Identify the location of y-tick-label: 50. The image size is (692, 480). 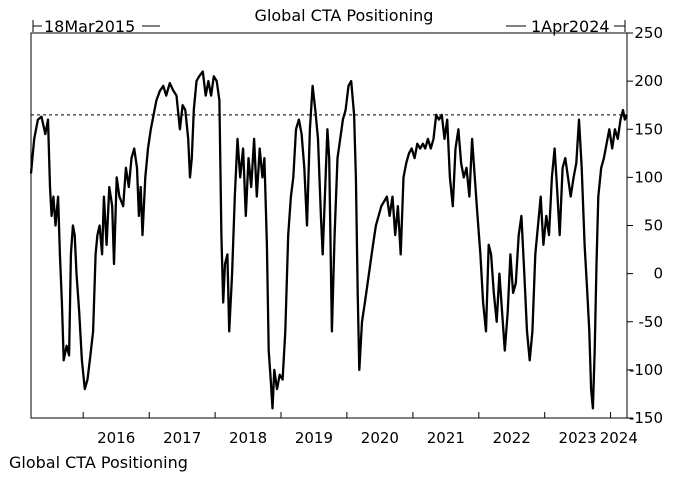
(653, 226).